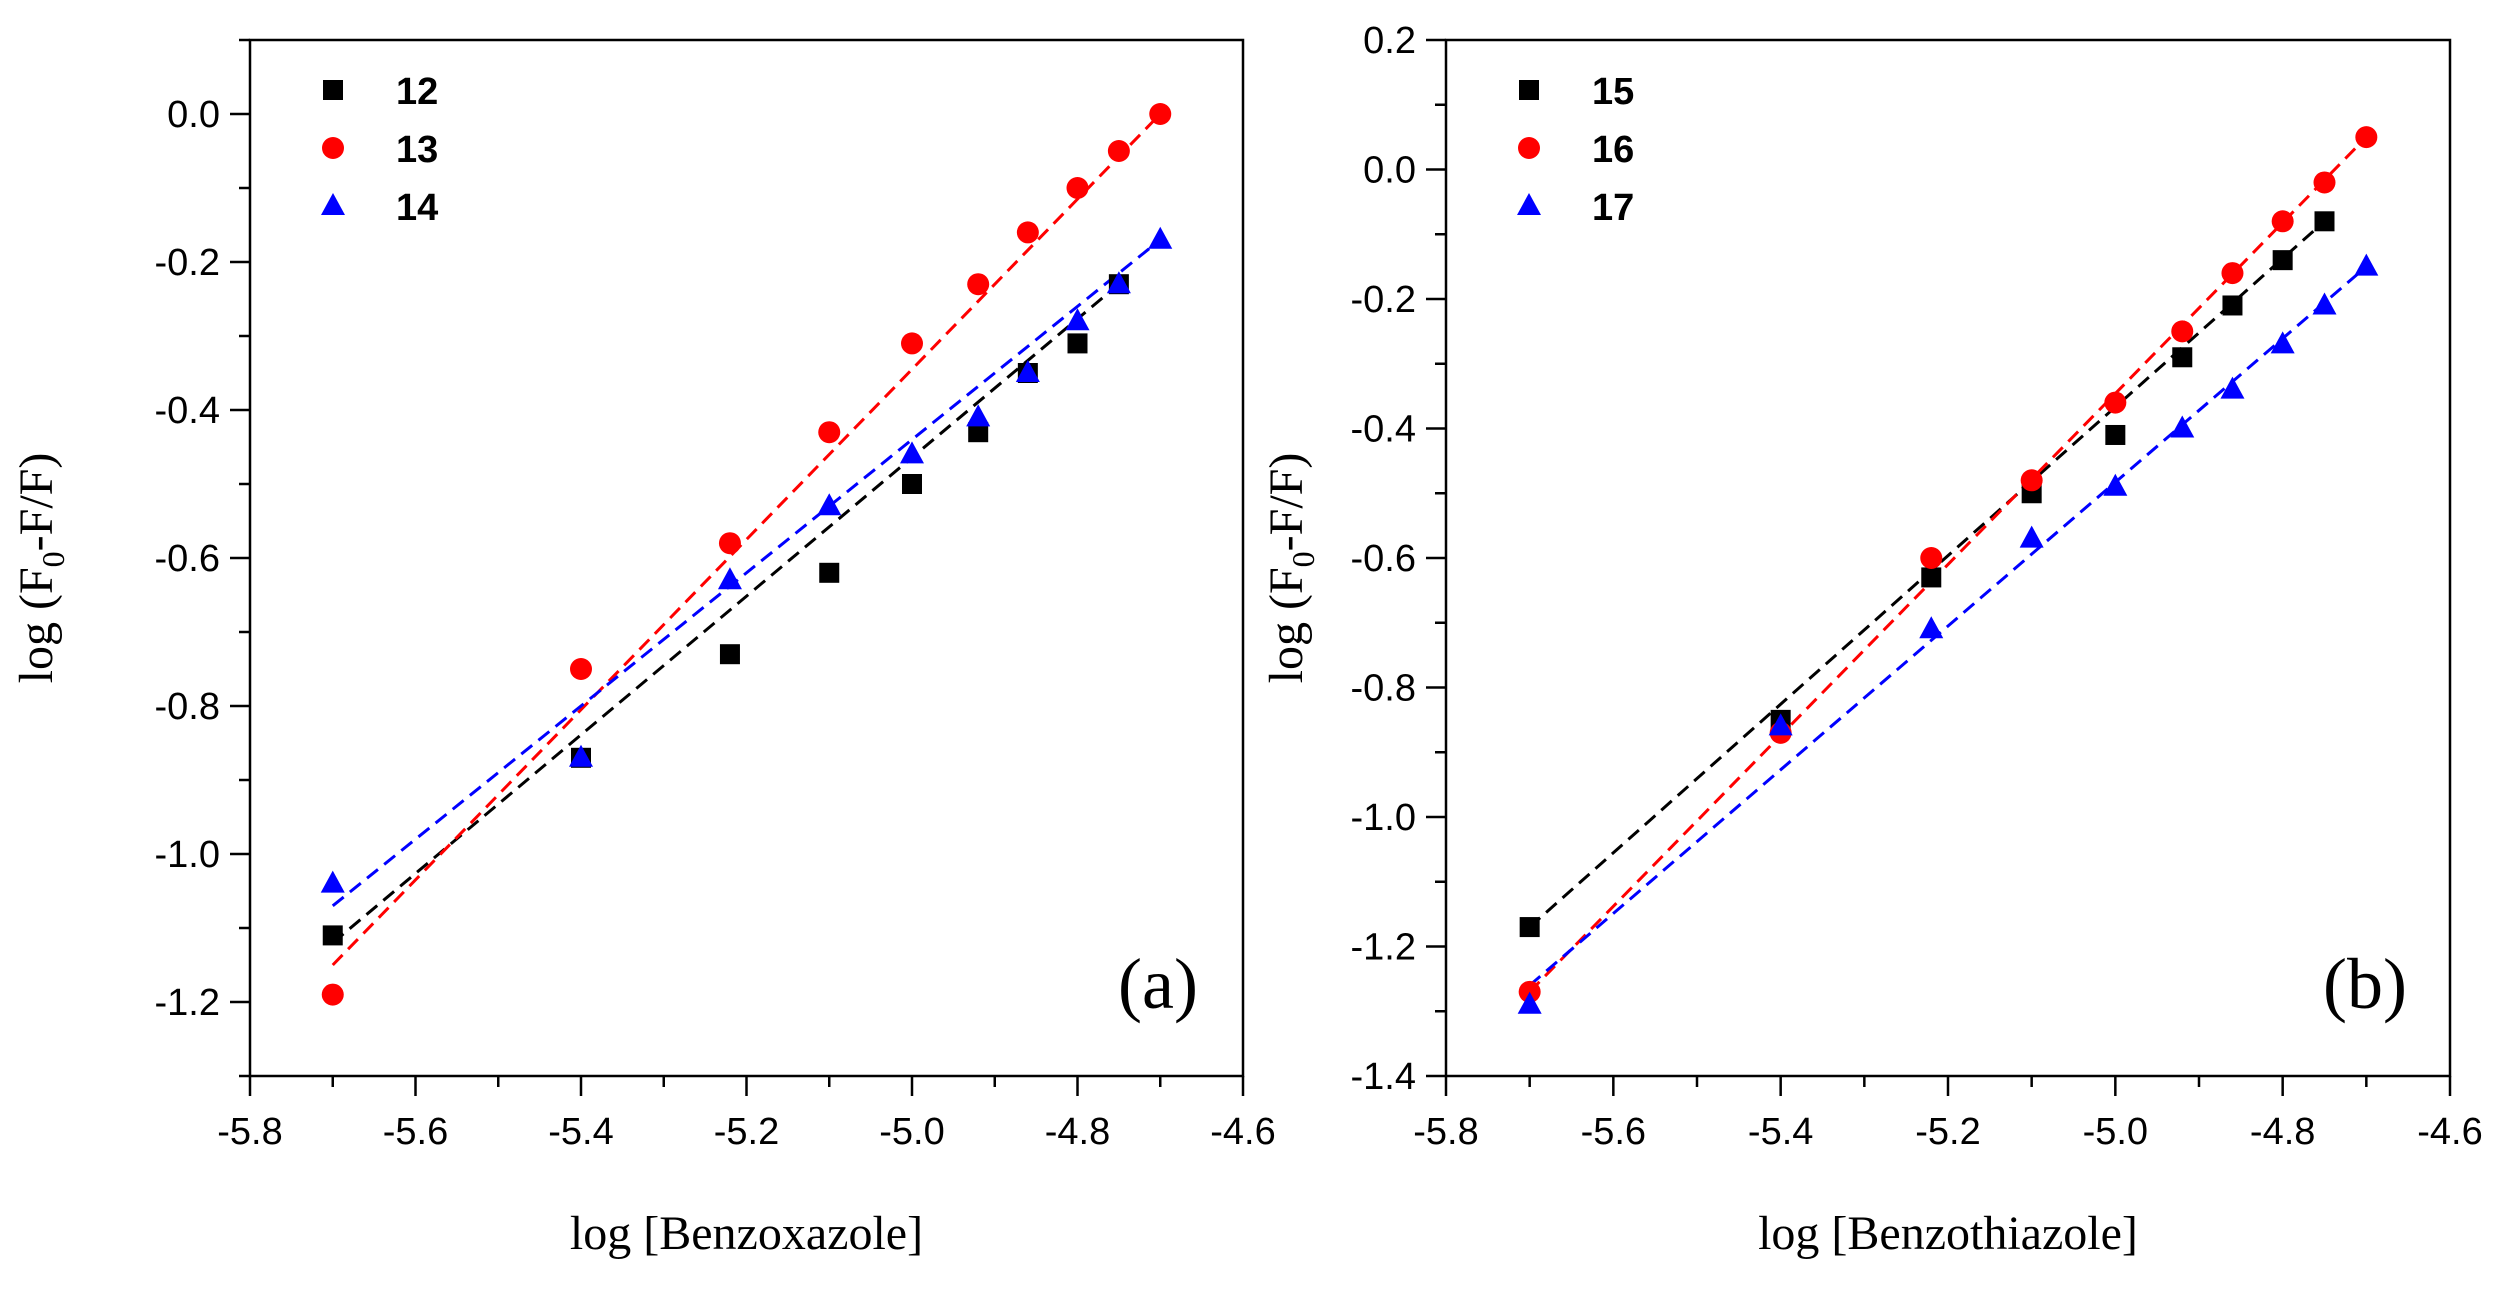 This screenshot has height=1289, width=2512. Describe the element at coordinates (417, 150) in the screenshot. I see `legend-label-13: 13` at that location.